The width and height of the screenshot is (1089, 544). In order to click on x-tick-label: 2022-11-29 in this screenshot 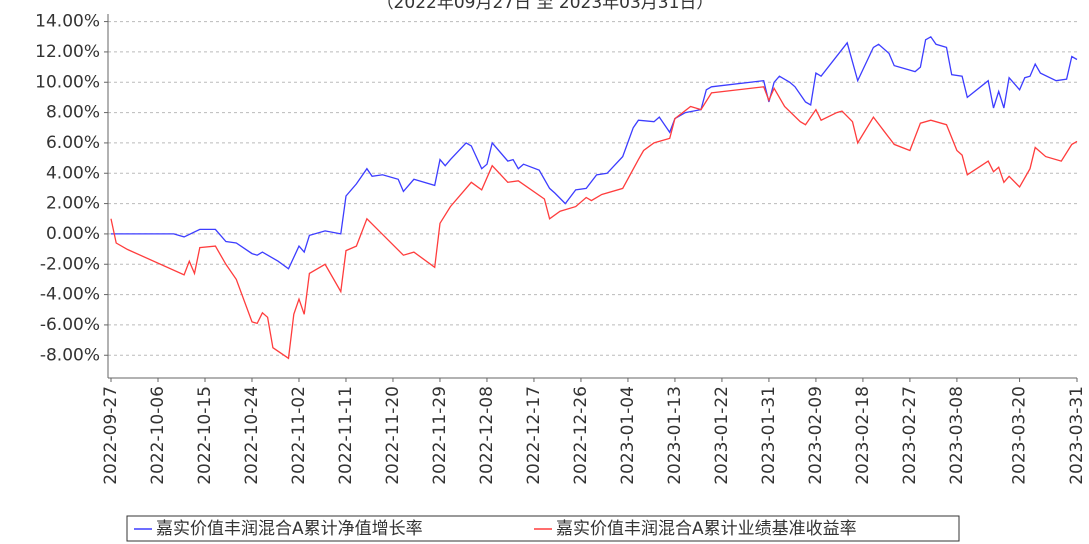, I will do `click(440, 435)`.